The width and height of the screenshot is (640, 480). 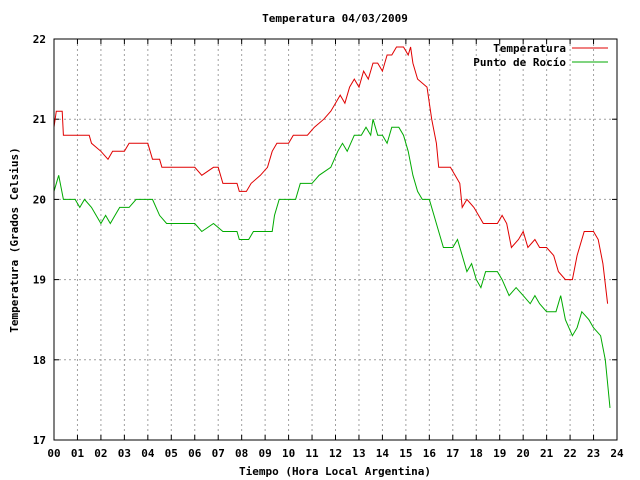 What do you see at coordinates (39, 360) in the screenshot?
I see `y-tick-label: 18` at bounding box center [39, 360].